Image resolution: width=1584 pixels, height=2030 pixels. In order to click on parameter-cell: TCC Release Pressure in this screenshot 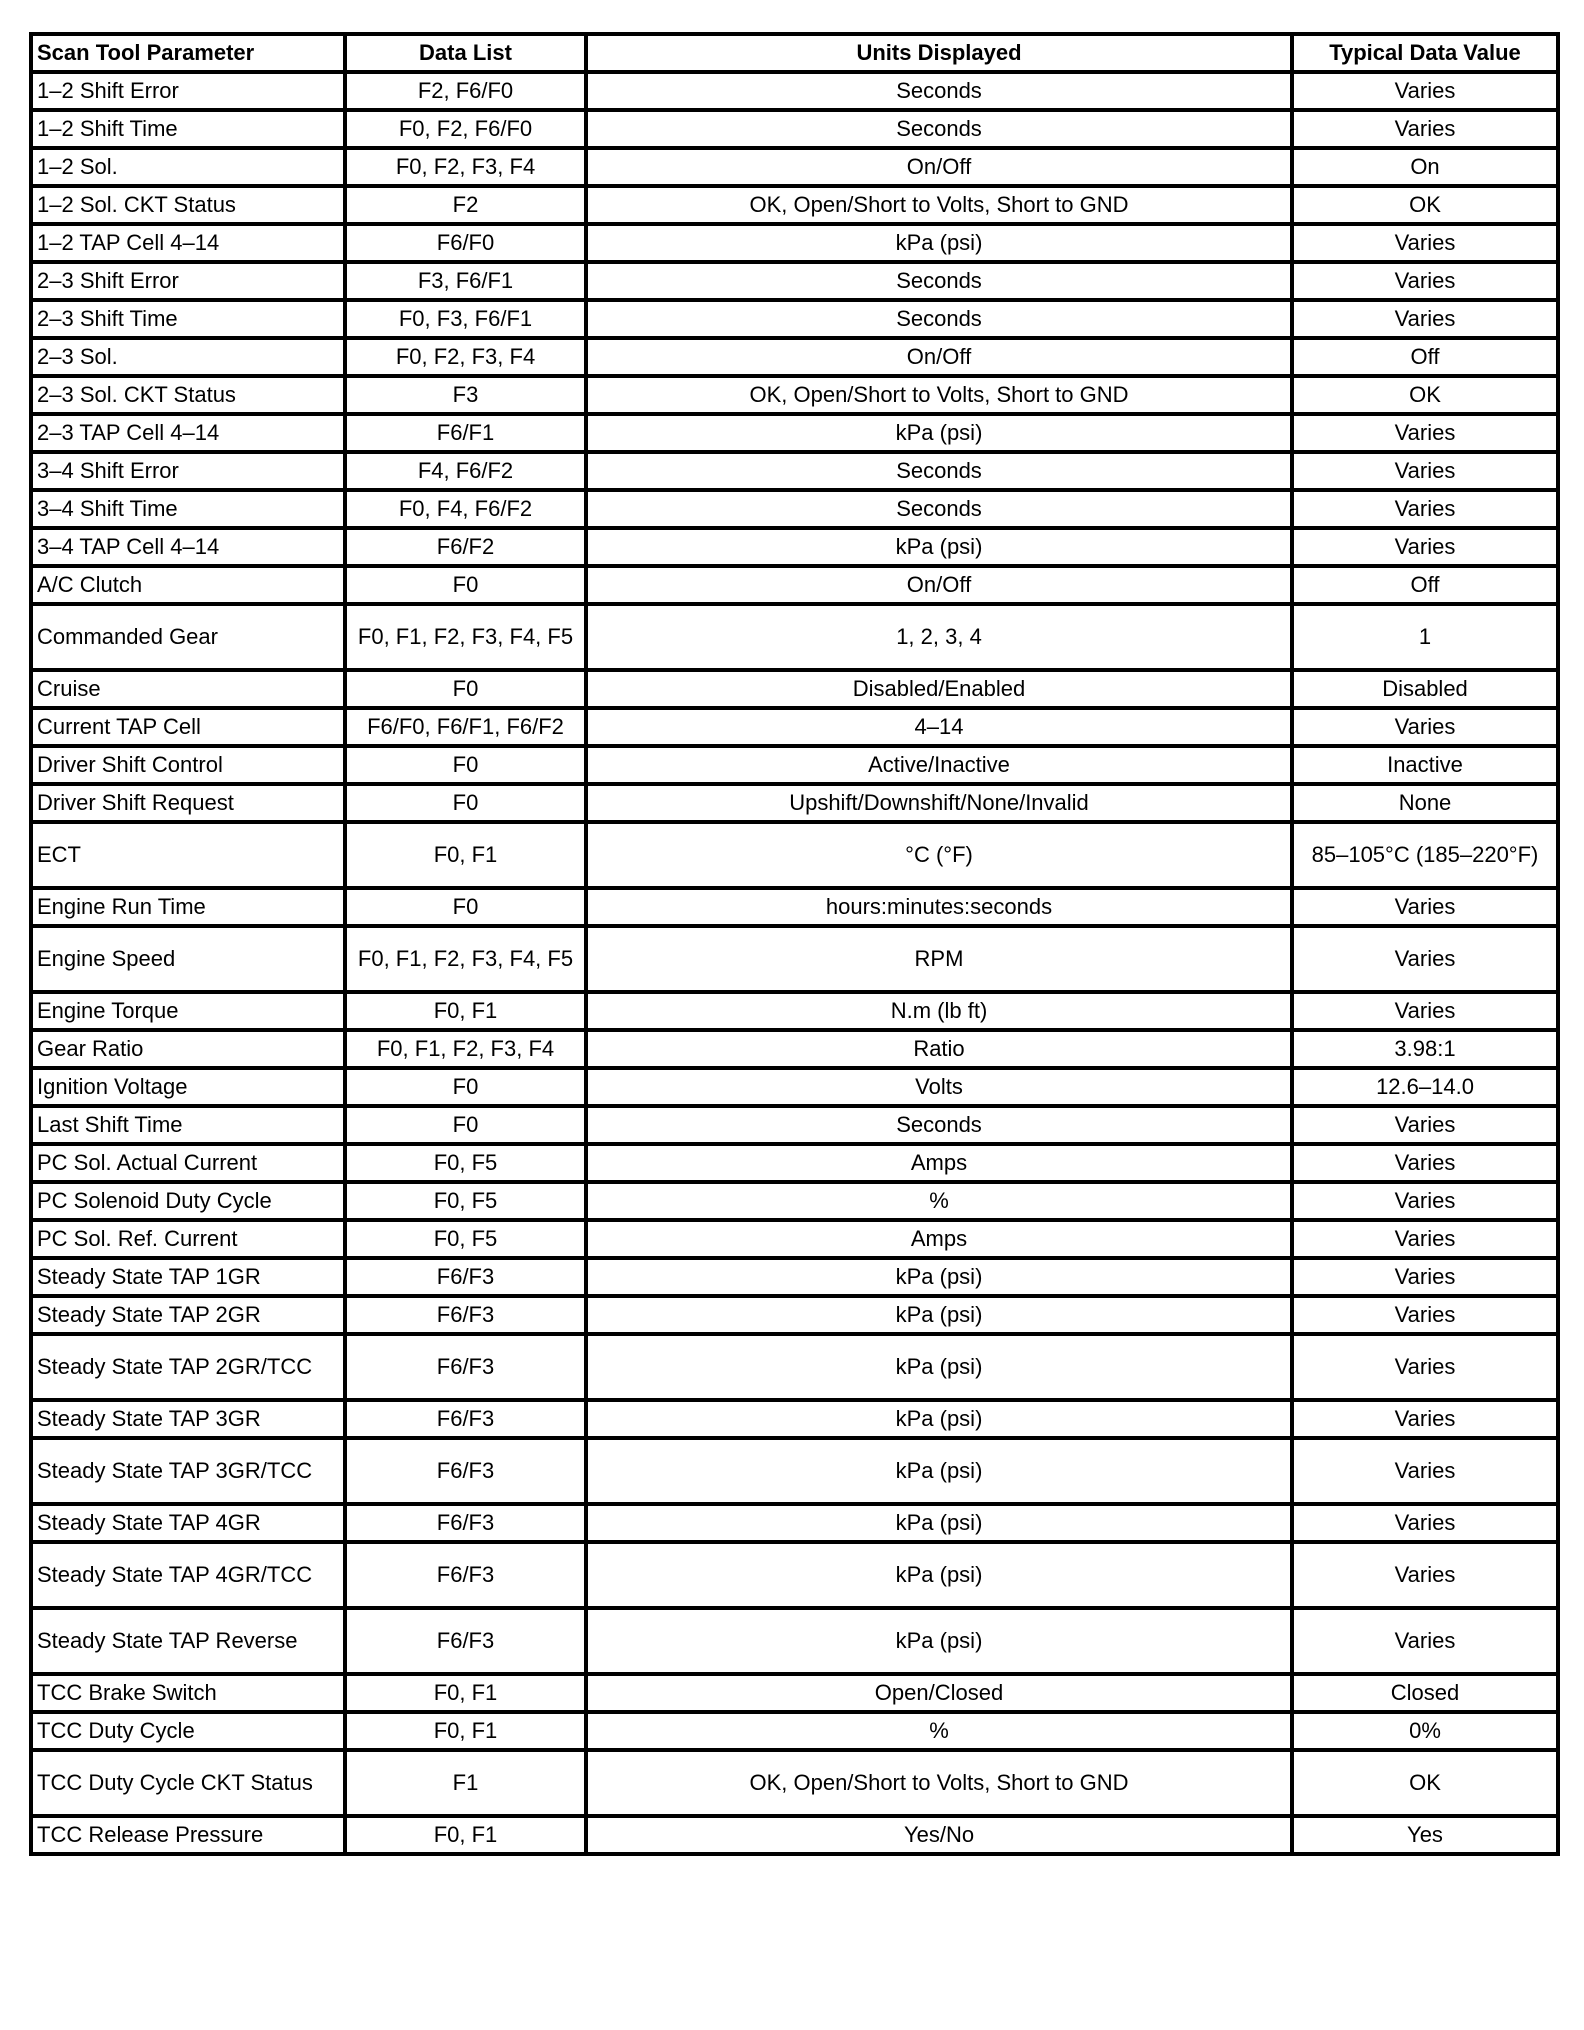, I will do `click(188, 1835)`.